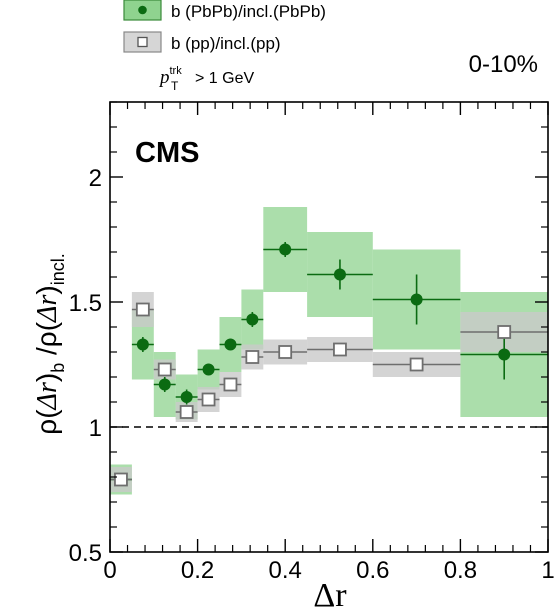  Describe the element at coordinates (109, 570) in the screenshot. I see `x-tick-label-0: 0` at that location.